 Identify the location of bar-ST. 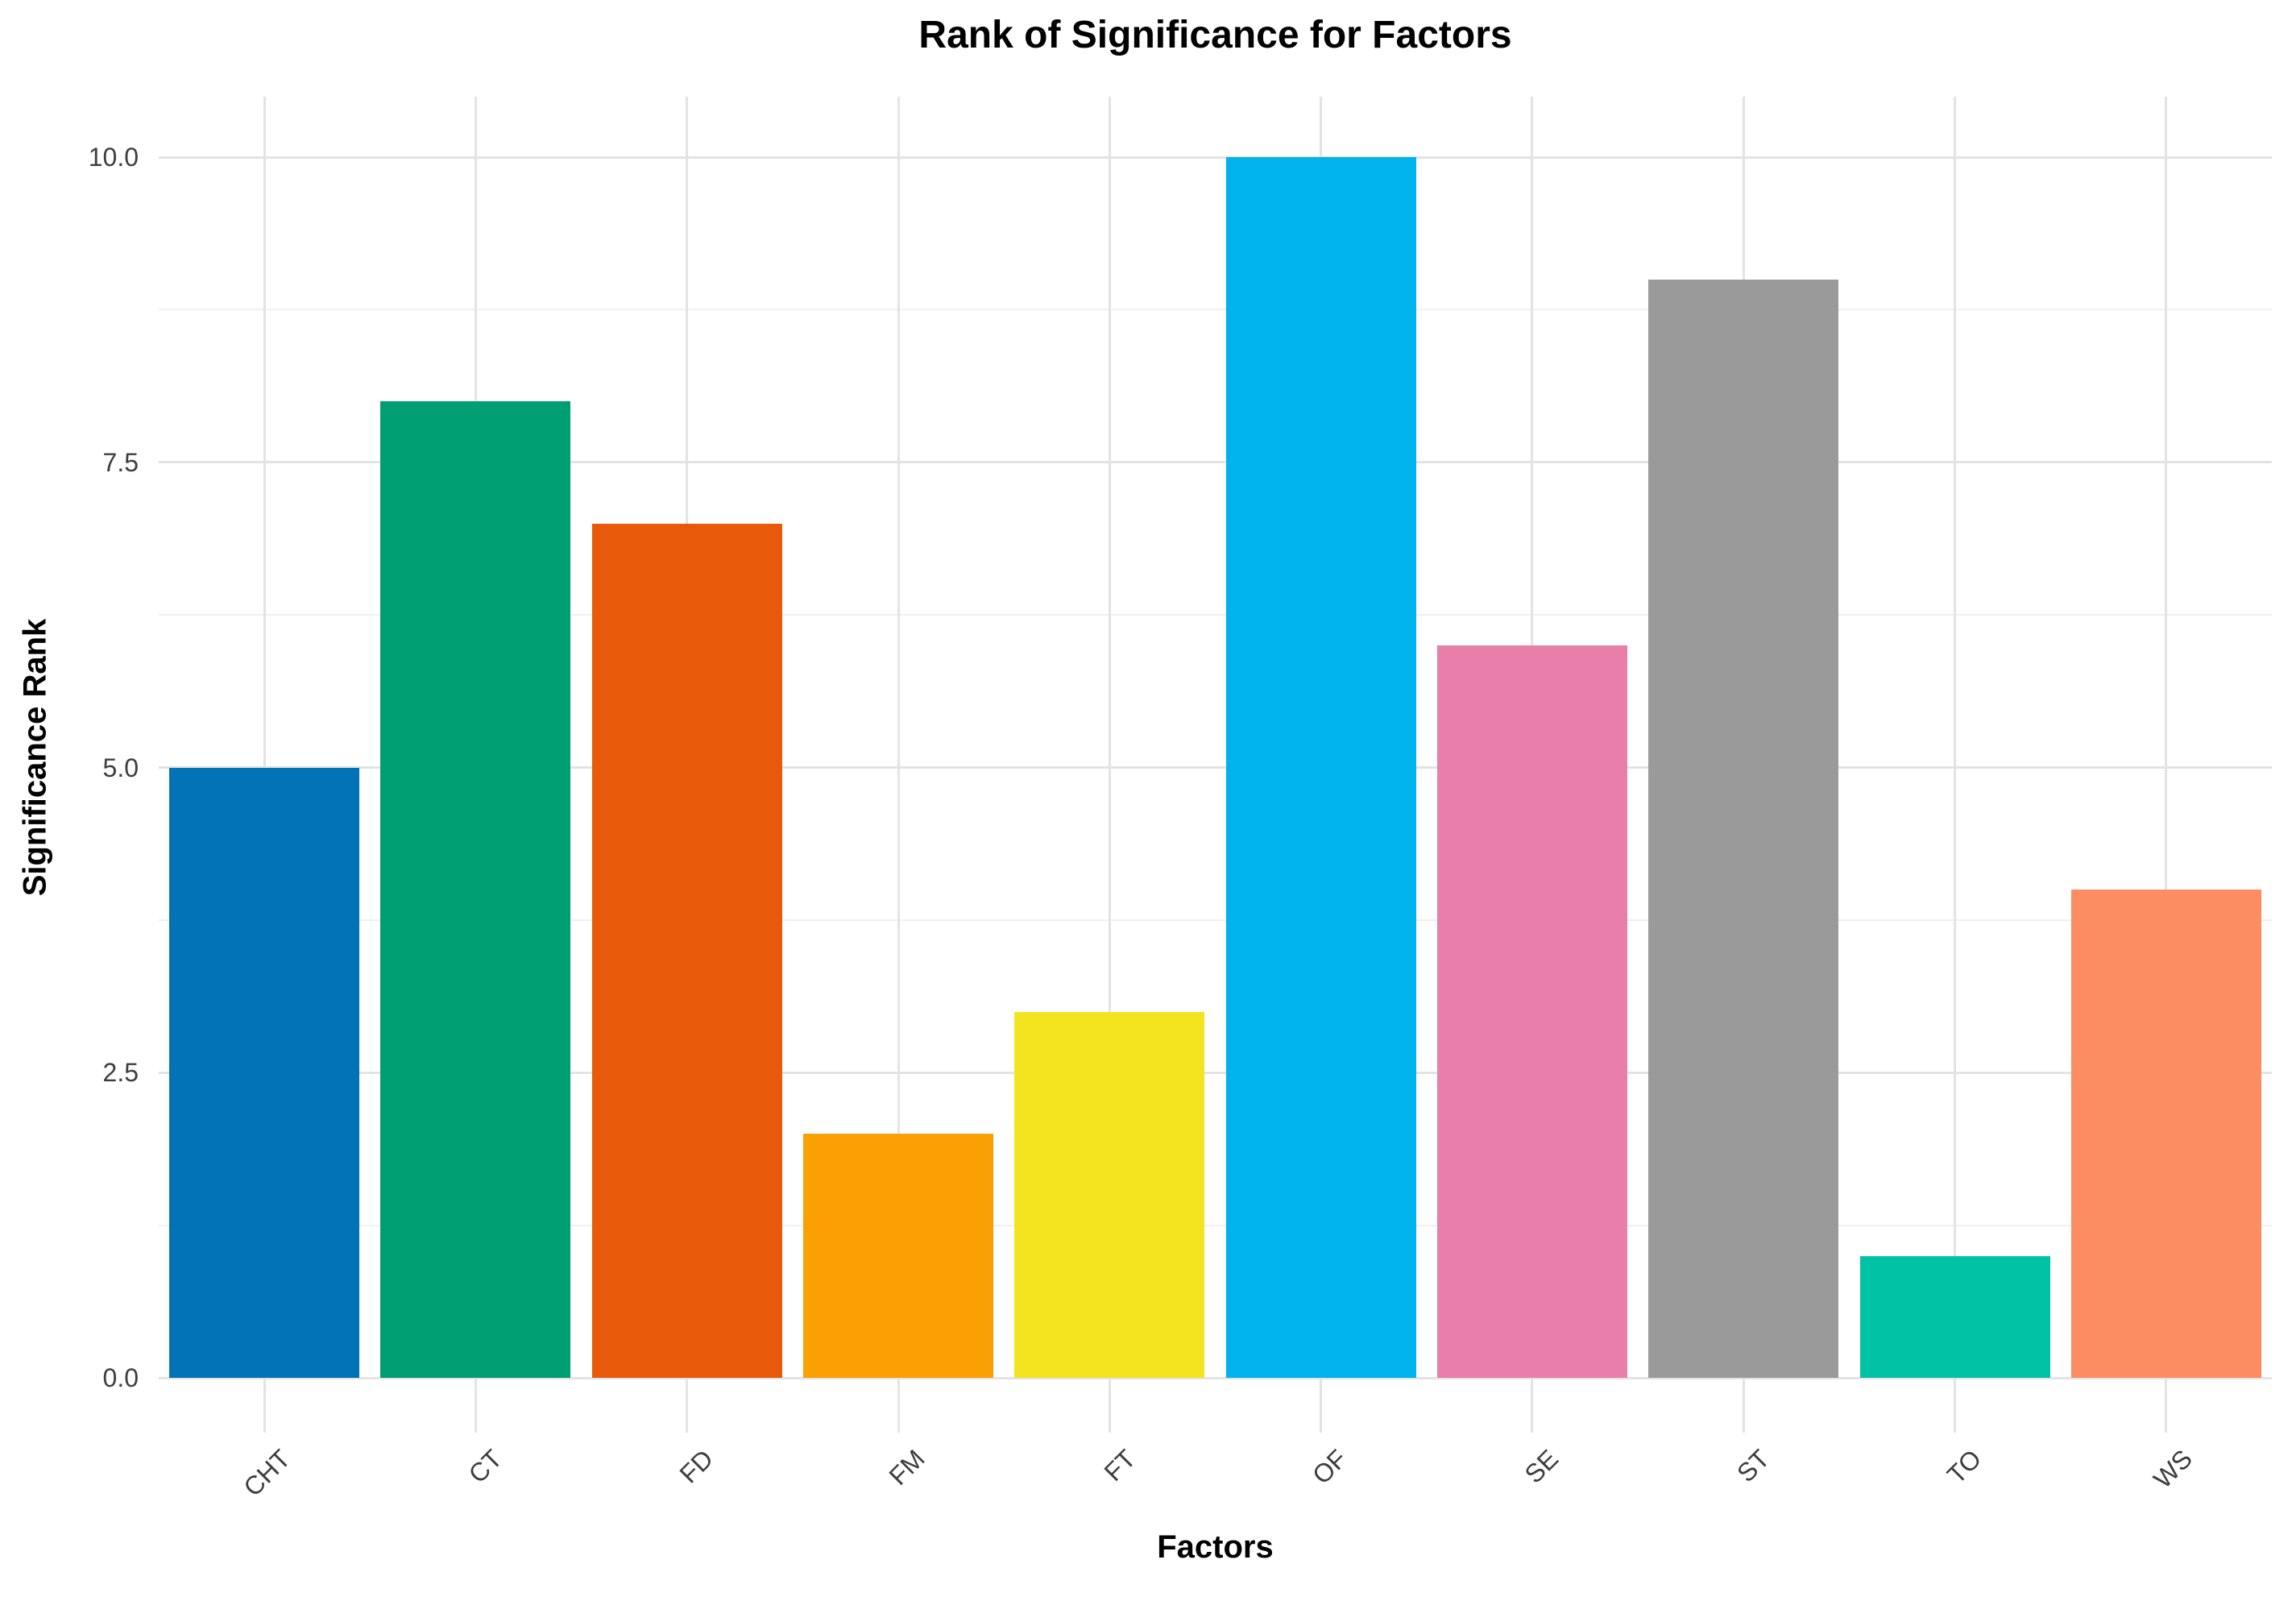
(1743, 829).